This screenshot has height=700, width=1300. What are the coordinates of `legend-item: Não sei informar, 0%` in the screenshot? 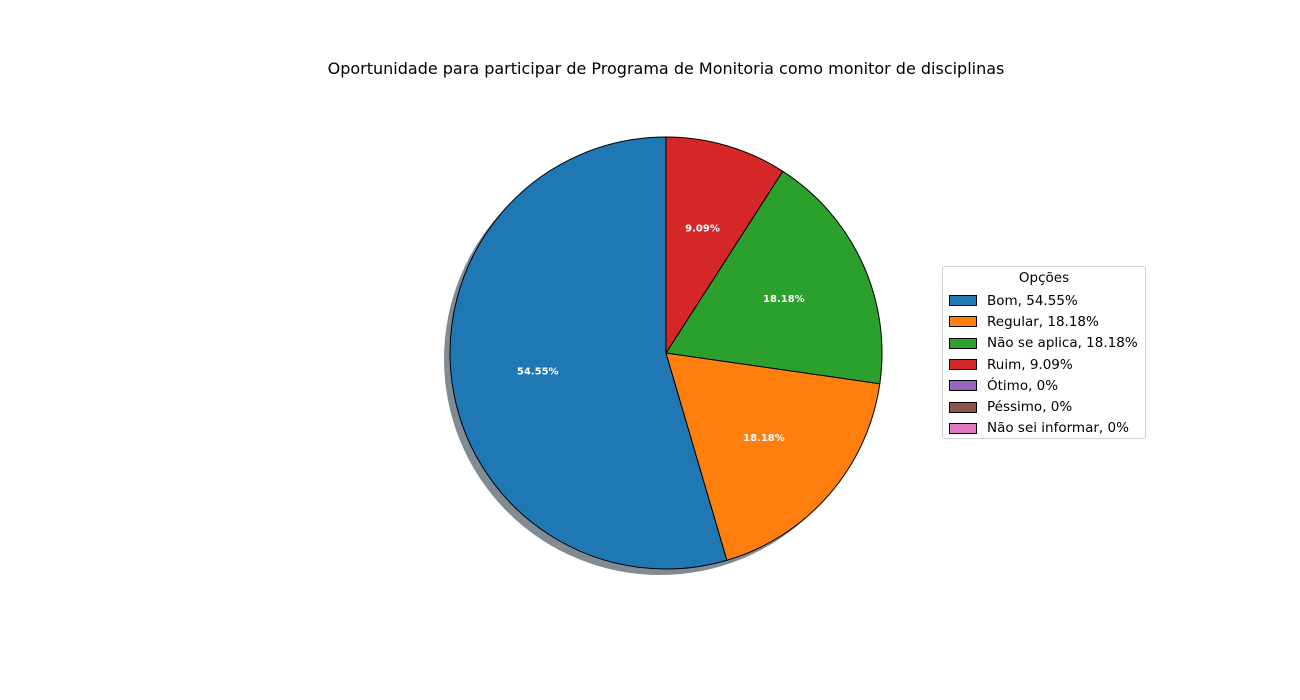 It's located at (1044, 428).